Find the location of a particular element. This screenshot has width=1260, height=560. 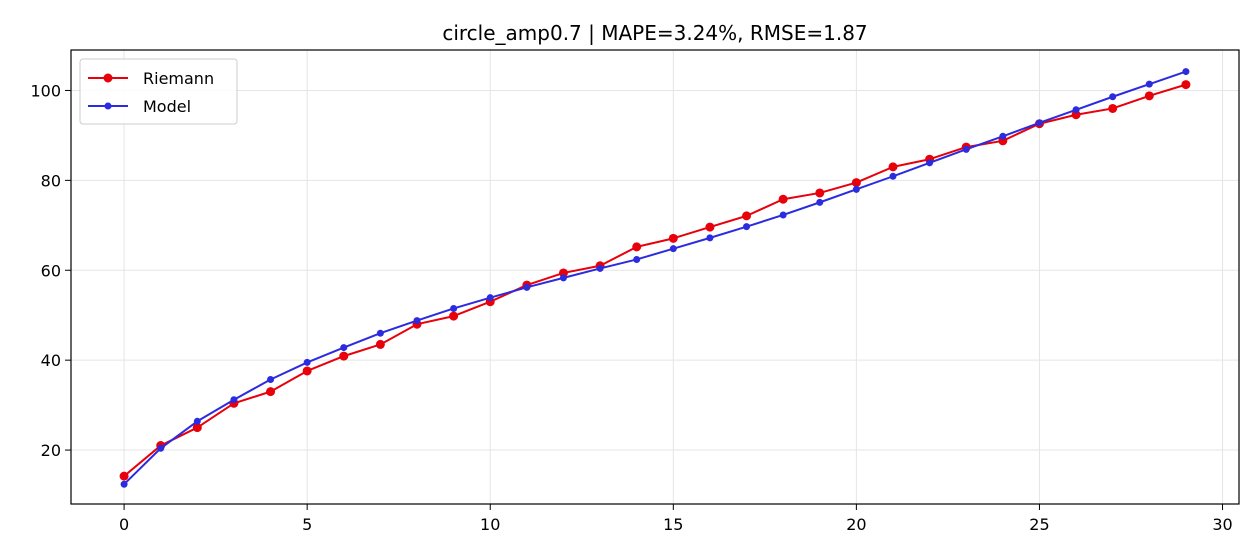

legend-box is located at coordinates (158, 91).